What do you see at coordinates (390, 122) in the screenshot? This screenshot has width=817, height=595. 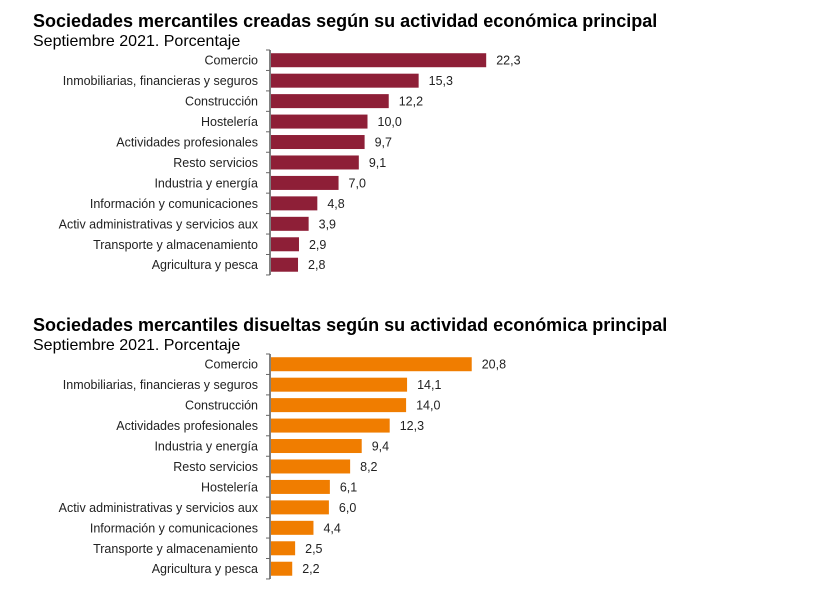 I see `value-label: 10,0` at bounding box center [390, 122].